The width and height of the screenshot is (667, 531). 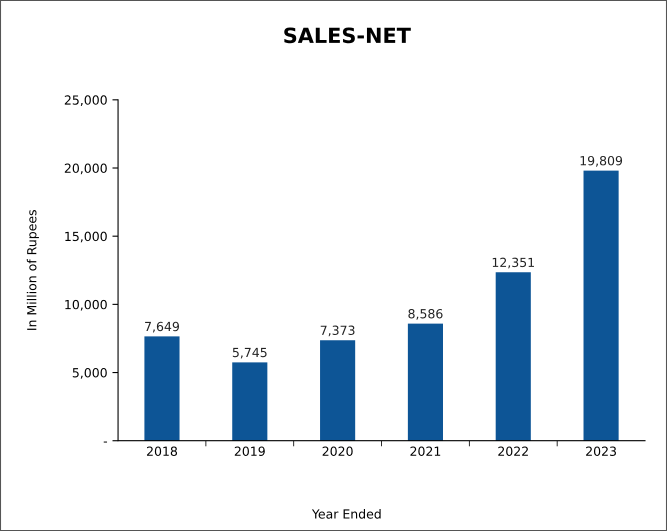 I want to click on y-tick-label: 25,000, so click(x=85, y=100).